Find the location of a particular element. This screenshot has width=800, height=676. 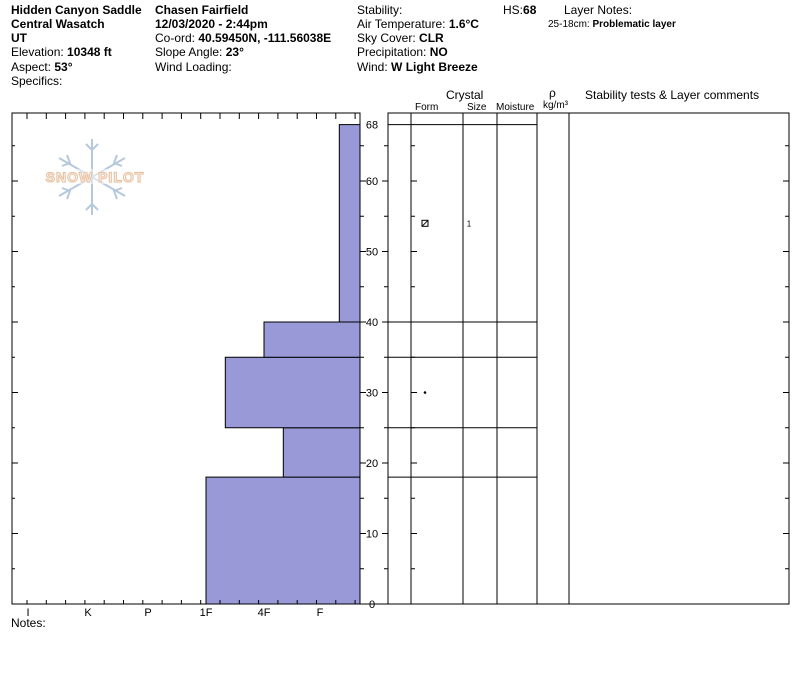

form-header: Form is located at coordinates (427, 107).